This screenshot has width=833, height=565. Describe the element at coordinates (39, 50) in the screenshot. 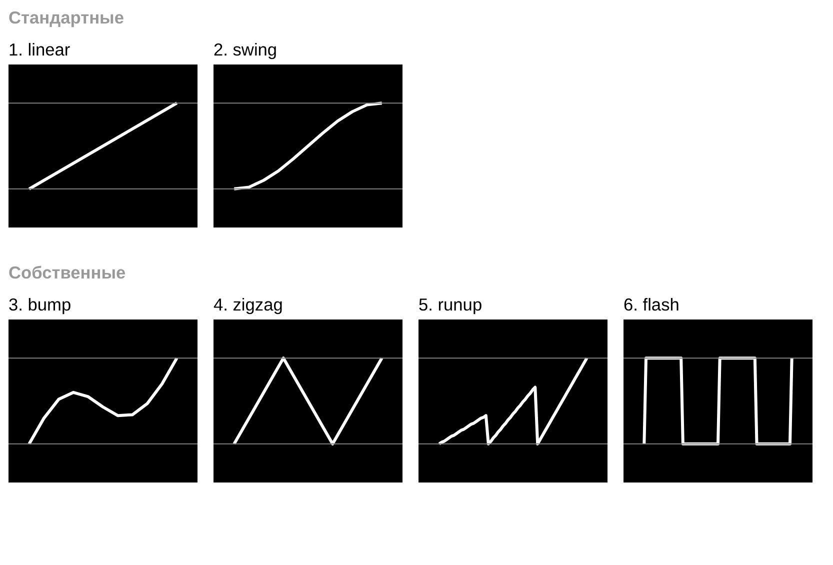

I see `chart-title: 1. linear` at that location.